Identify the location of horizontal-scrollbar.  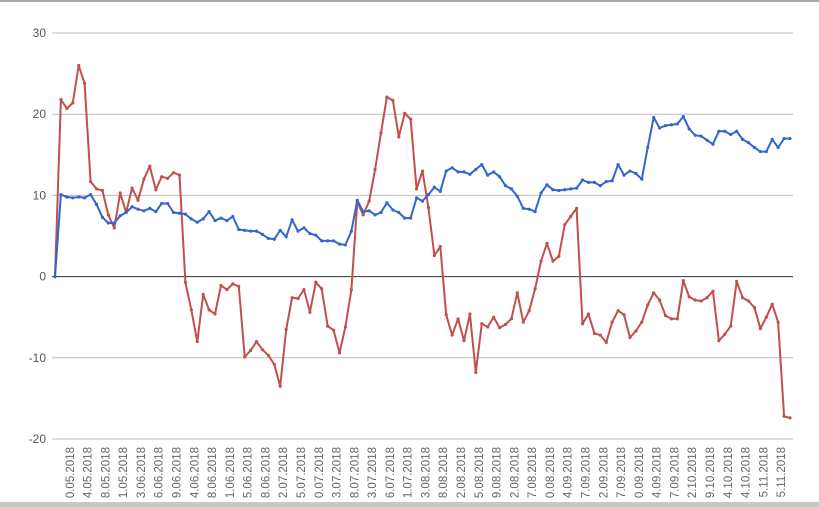
(409, 504).